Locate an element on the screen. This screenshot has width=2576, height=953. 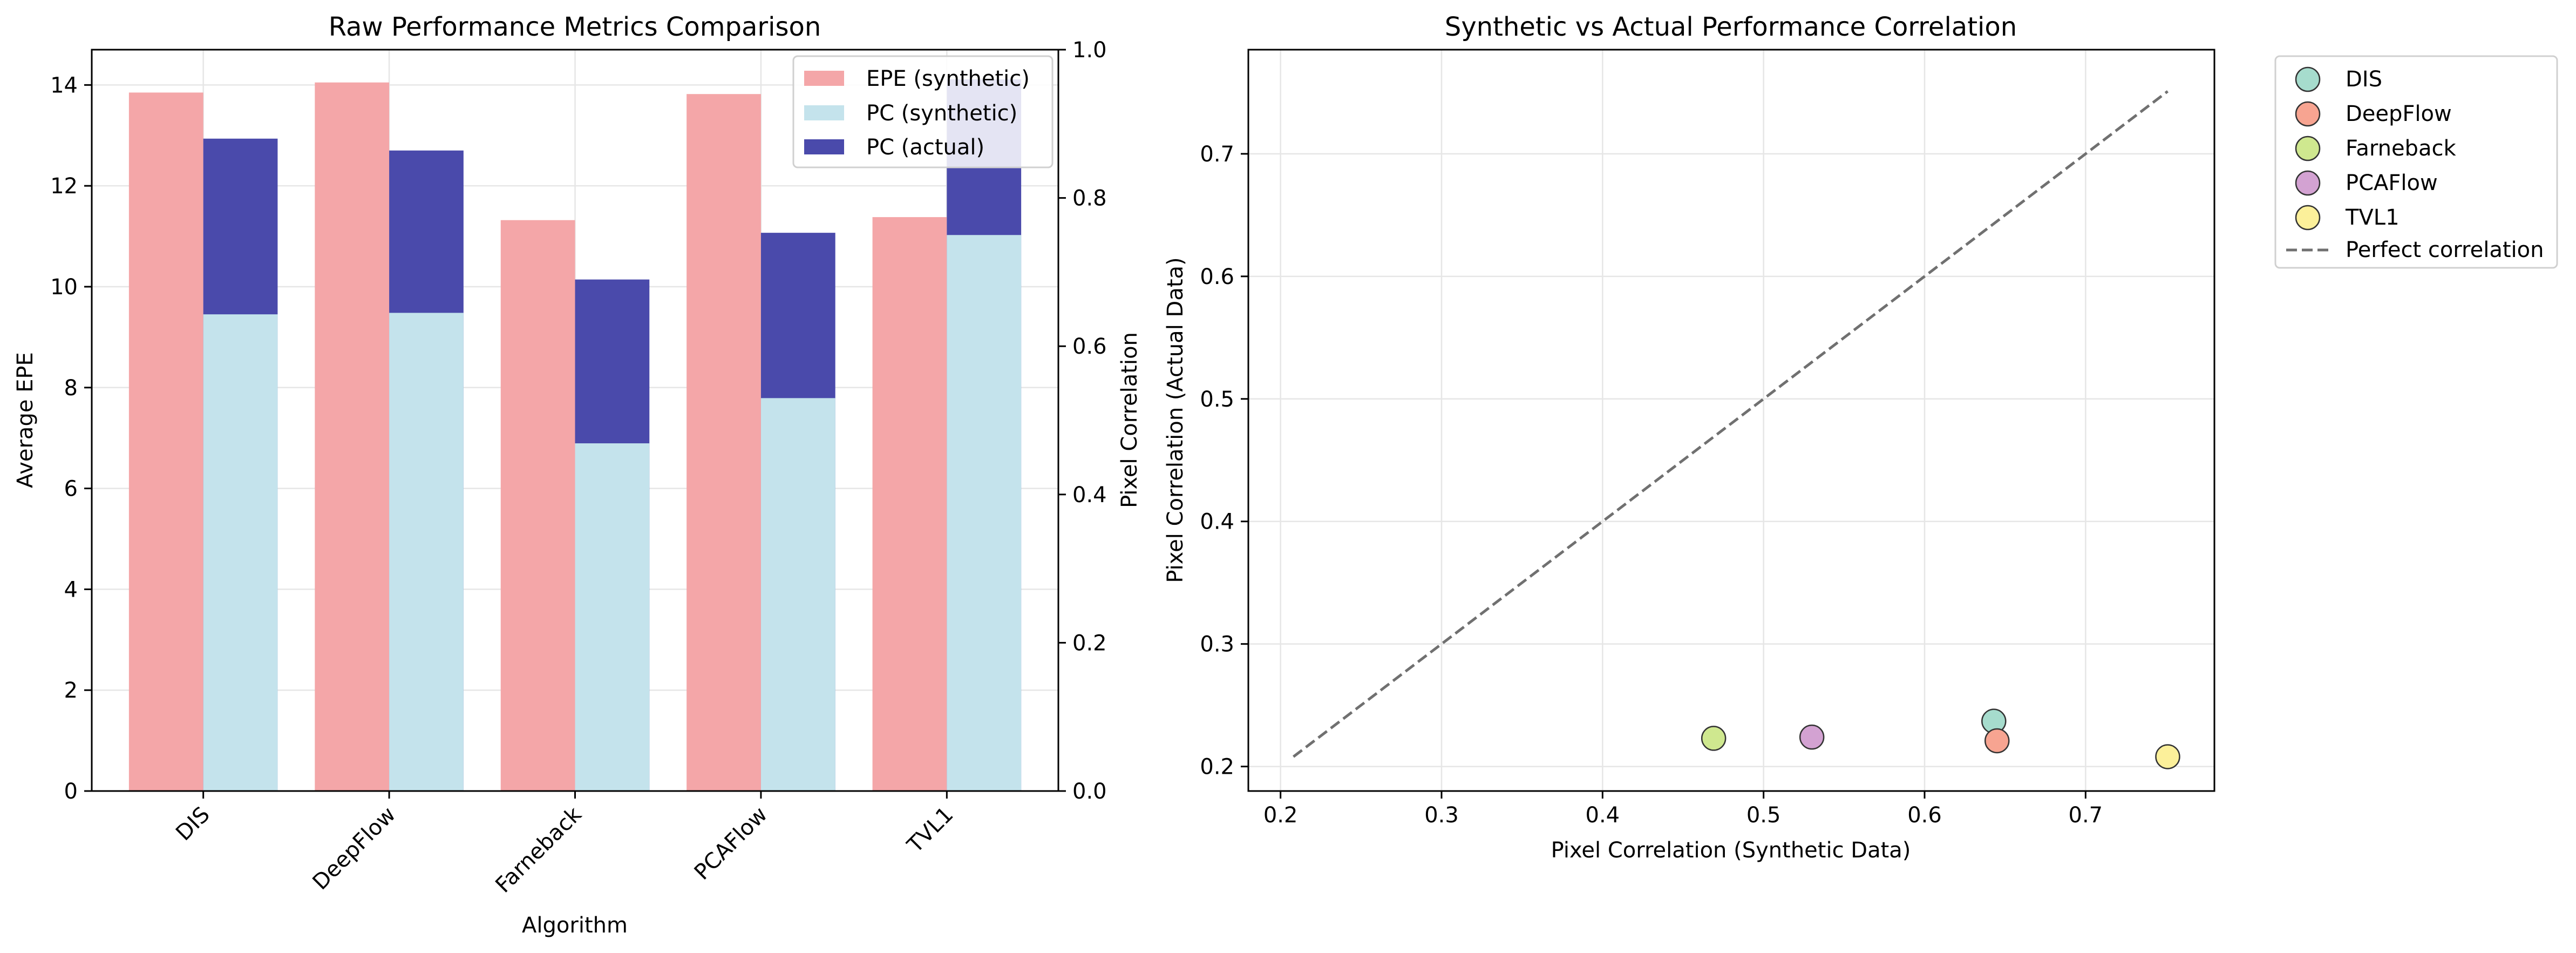
scatter-chart-x-axis-label: Pixel Correlation (Synthetic Data) is located at coordinates (1731, 850).